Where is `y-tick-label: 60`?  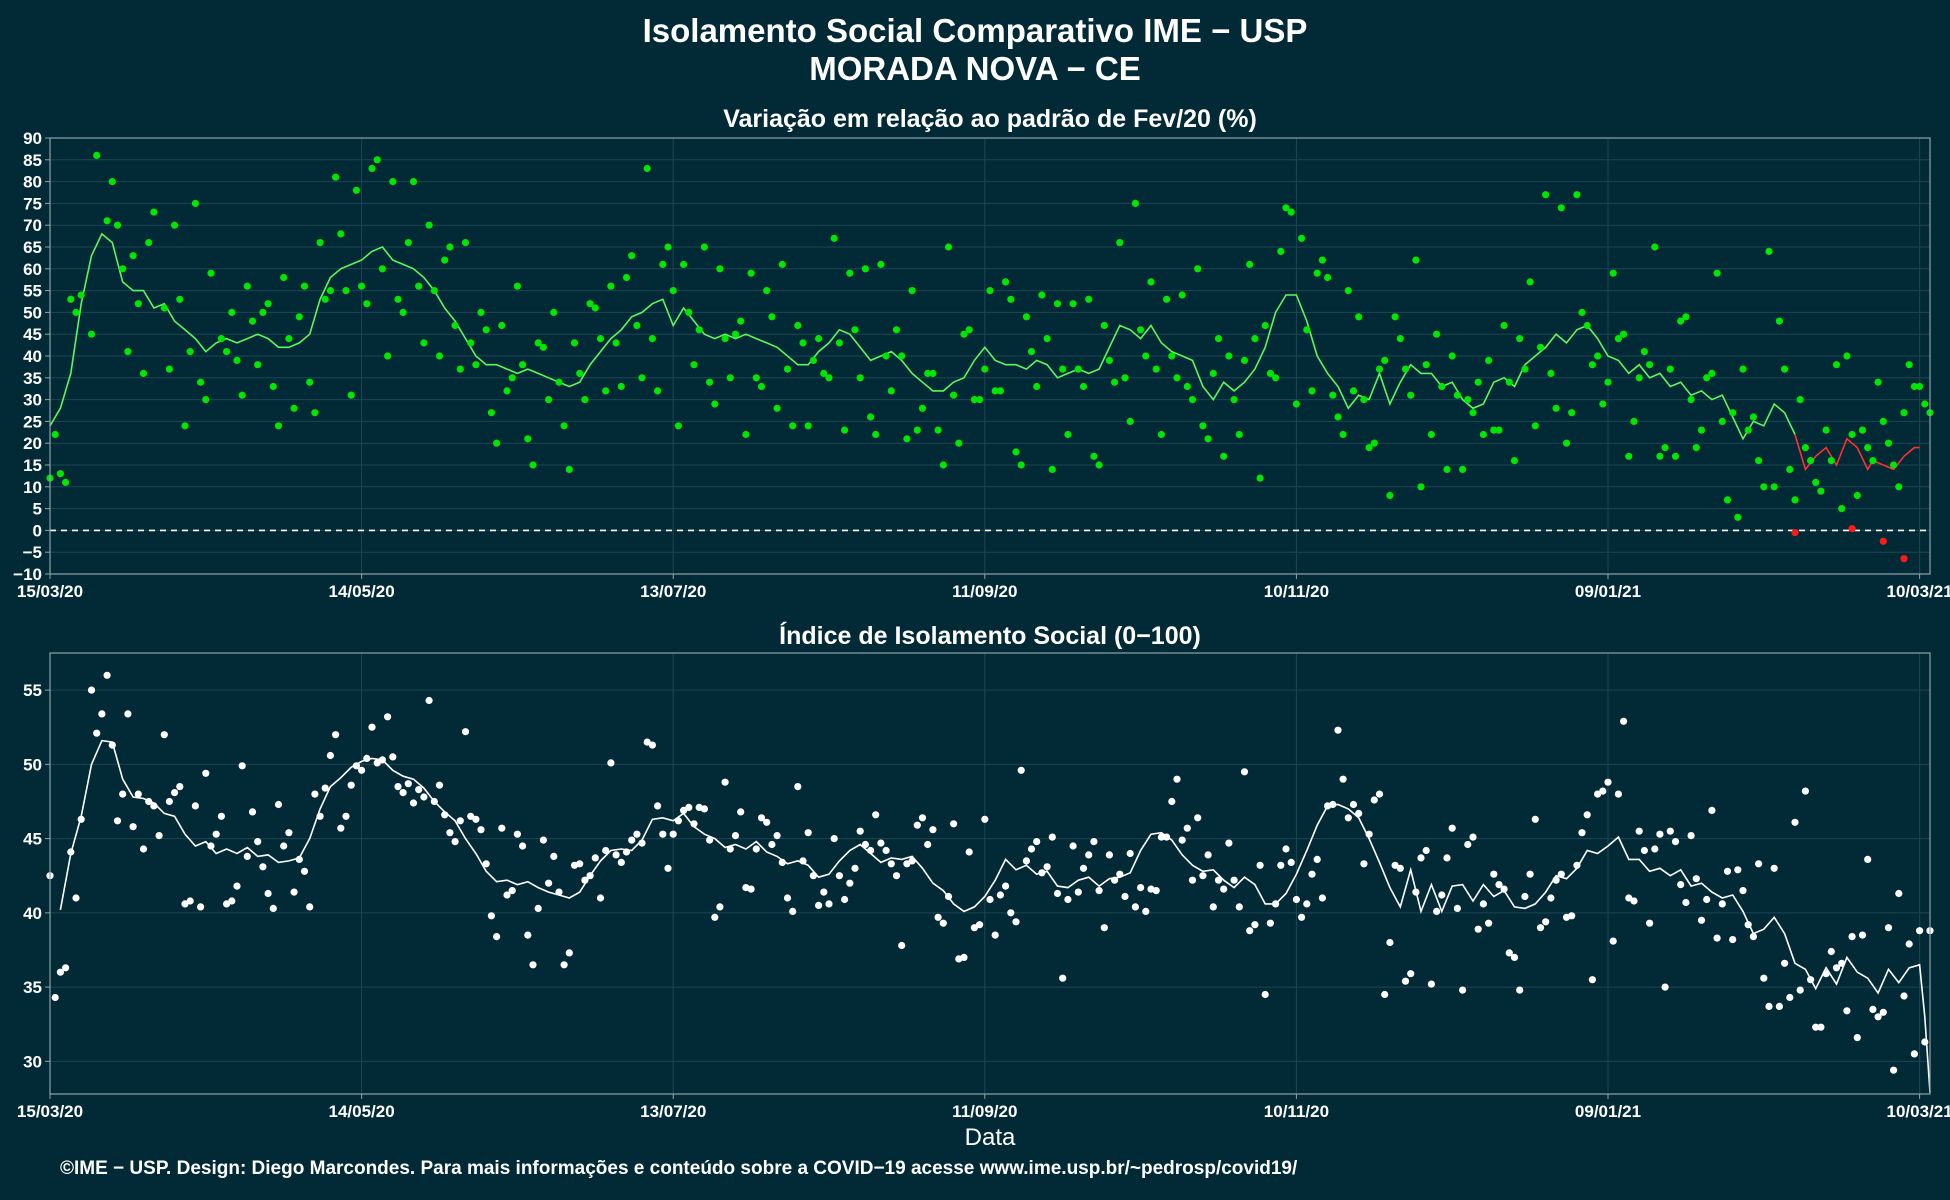 y-tick-label: 60 is located at coordinates (32, 269).